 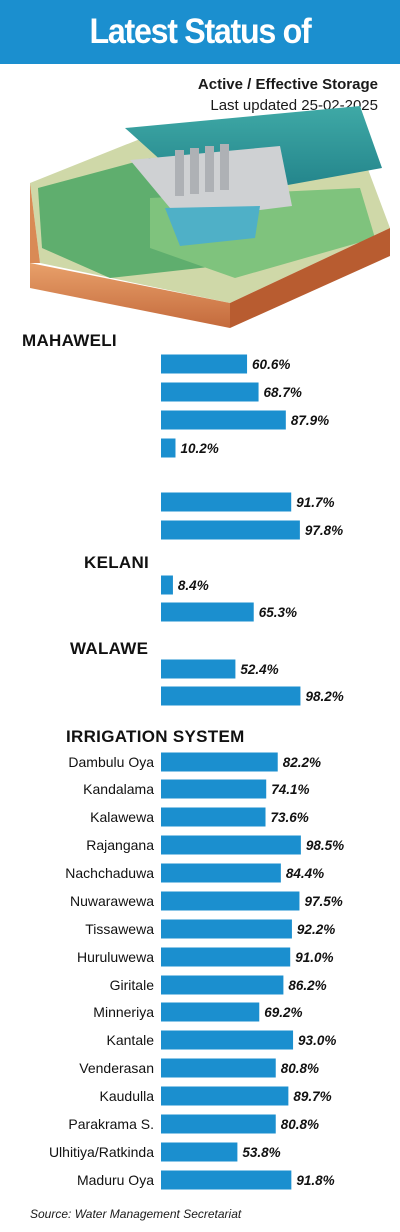 I want to click on value-label: 53.8%, so click(x=261, y=1152).